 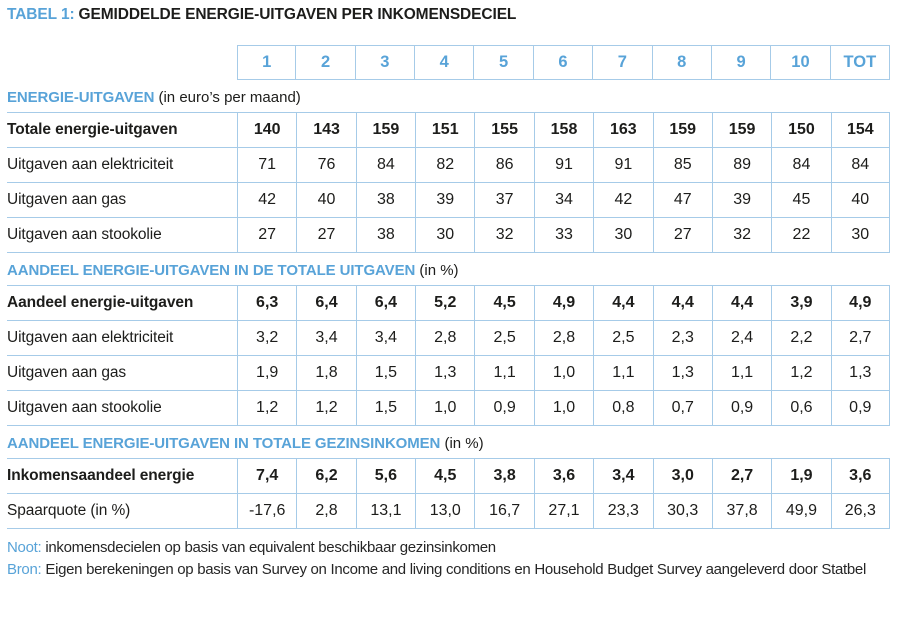 What do you see at coordinates (266, 476) in the screenshot?
I see `value-cell: 7,4` at bounding box center [266, 476].